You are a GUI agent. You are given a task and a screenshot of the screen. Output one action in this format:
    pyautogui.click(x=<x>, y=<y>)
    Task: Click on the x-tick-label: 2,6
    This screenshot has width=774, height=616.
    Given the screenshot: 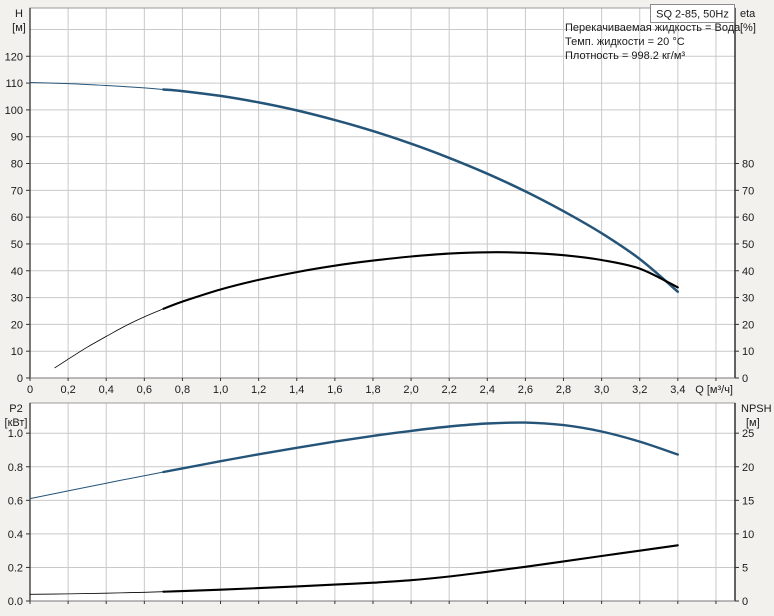 What is the action you would take?
    pyautogui.click(x=525, y=390)
    